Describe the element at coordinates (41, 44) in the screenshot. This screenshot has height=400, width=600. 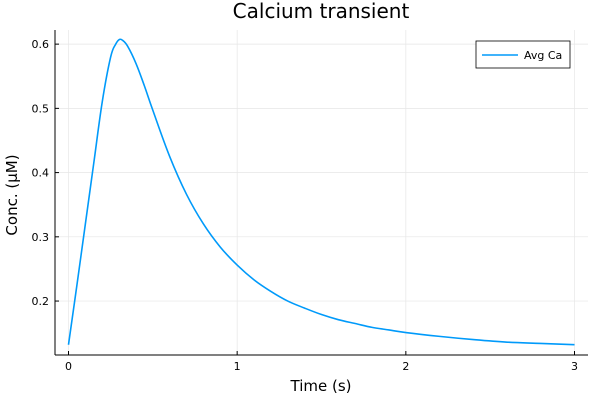
I see `y-tick-label: 0.6` at that location.